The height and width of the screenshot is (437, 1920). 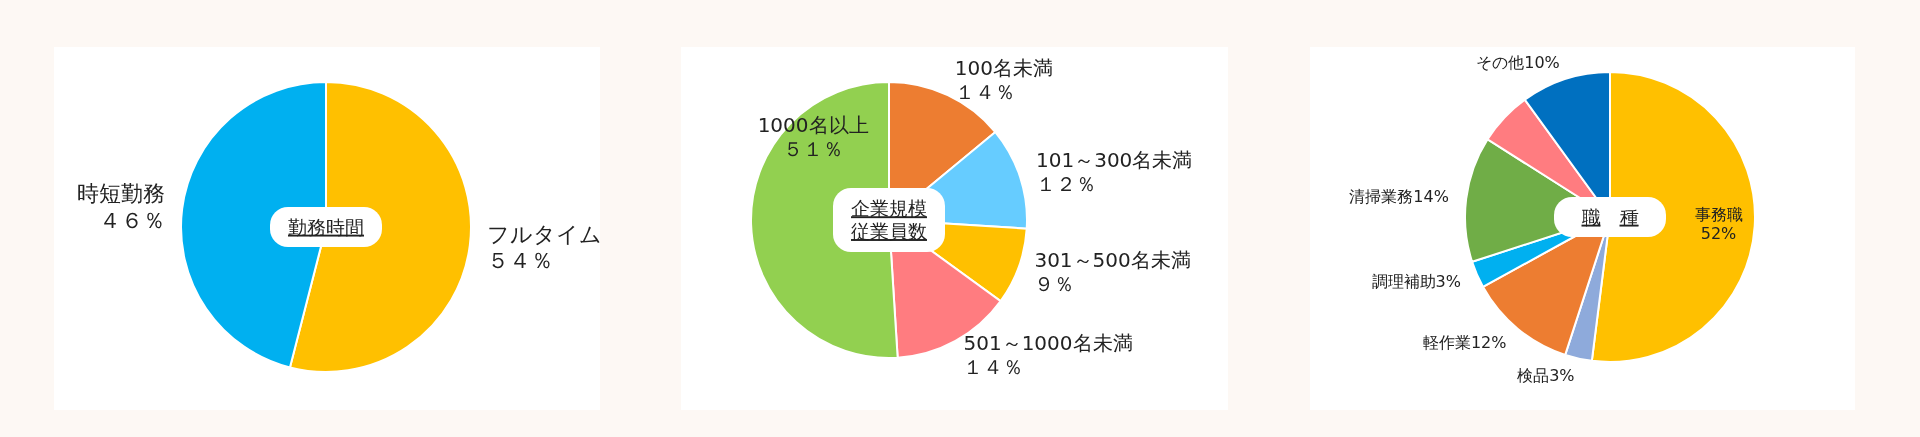 I want to click on slice-label: フルタイム, so click(x=545, y=234).